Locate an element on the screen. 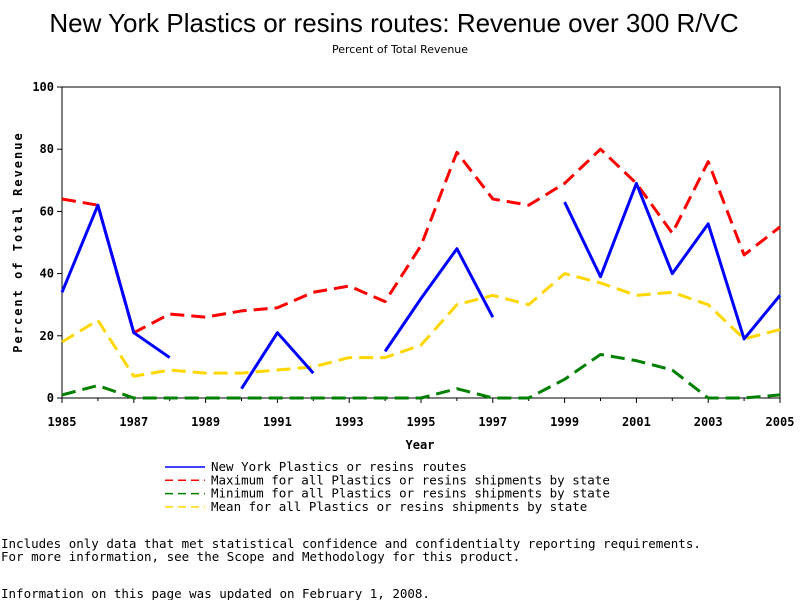 The height and width of the screenshot is (600, 800). x-tick-label: 1993 is located at coordinates (349, 422).